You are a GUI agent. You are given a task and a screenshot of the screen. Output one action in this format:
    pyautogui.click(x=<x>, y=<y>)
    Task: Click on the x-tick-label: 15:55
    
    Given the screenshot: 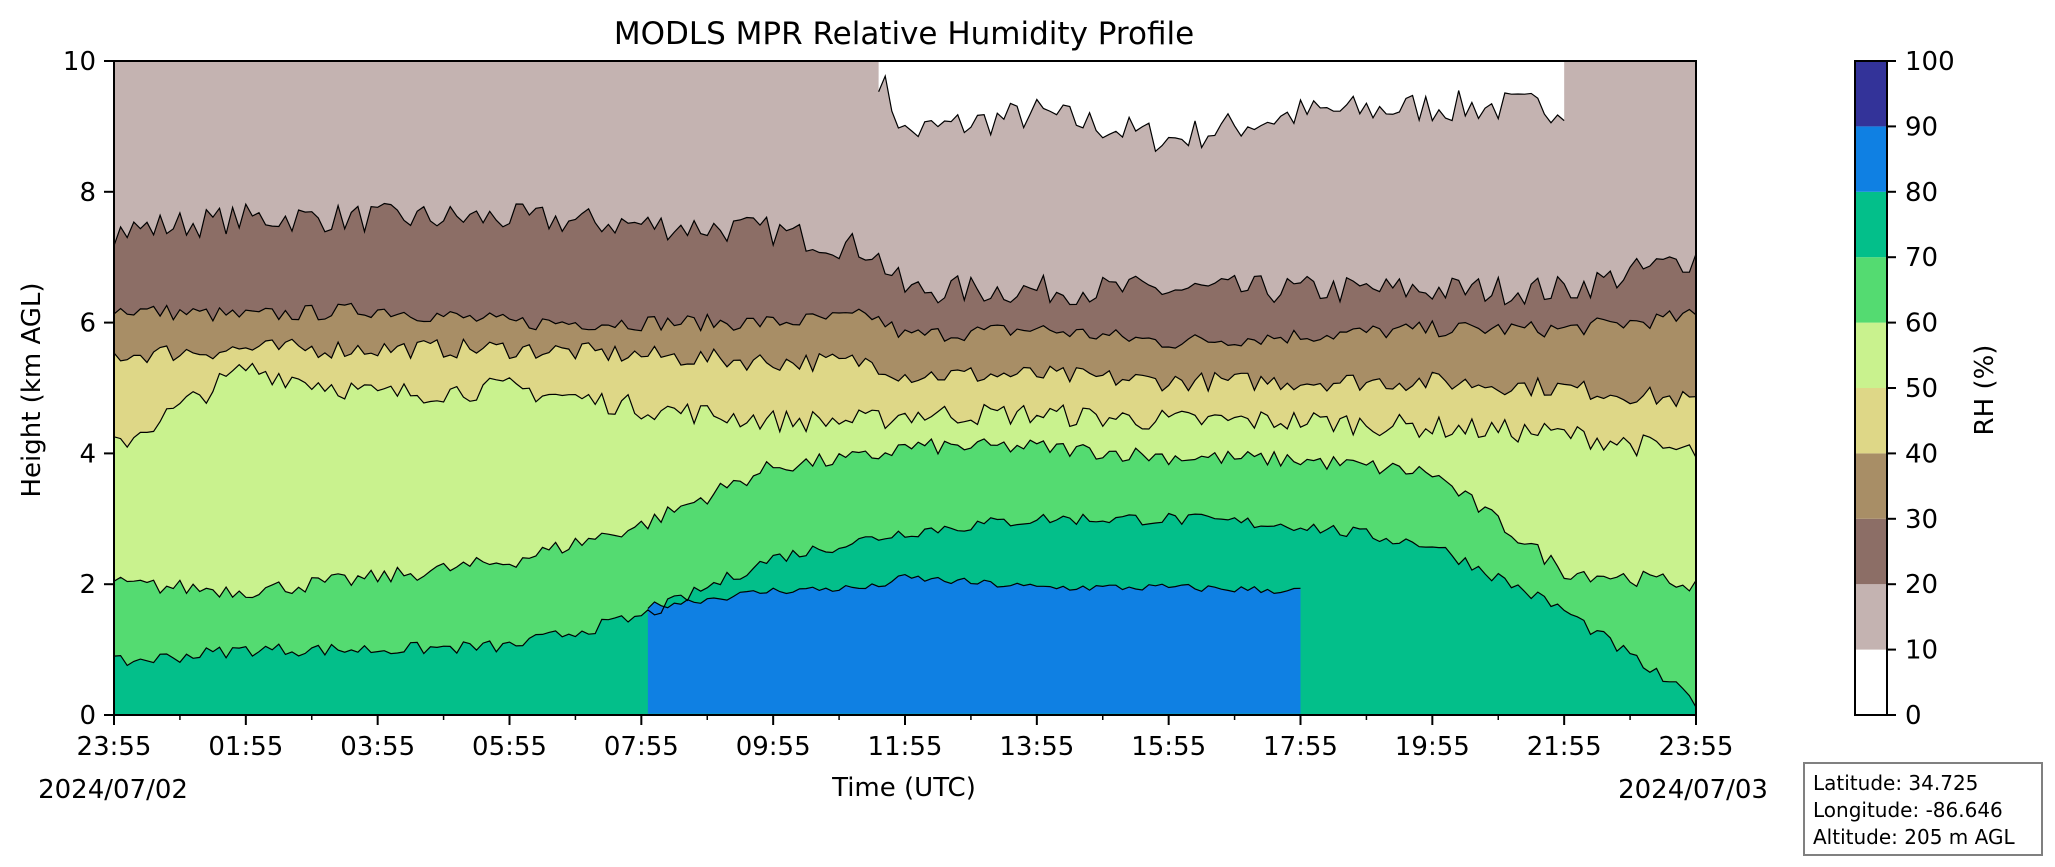 What is the action you would take?
    pyautogui.click(x=1168, y=747)
    